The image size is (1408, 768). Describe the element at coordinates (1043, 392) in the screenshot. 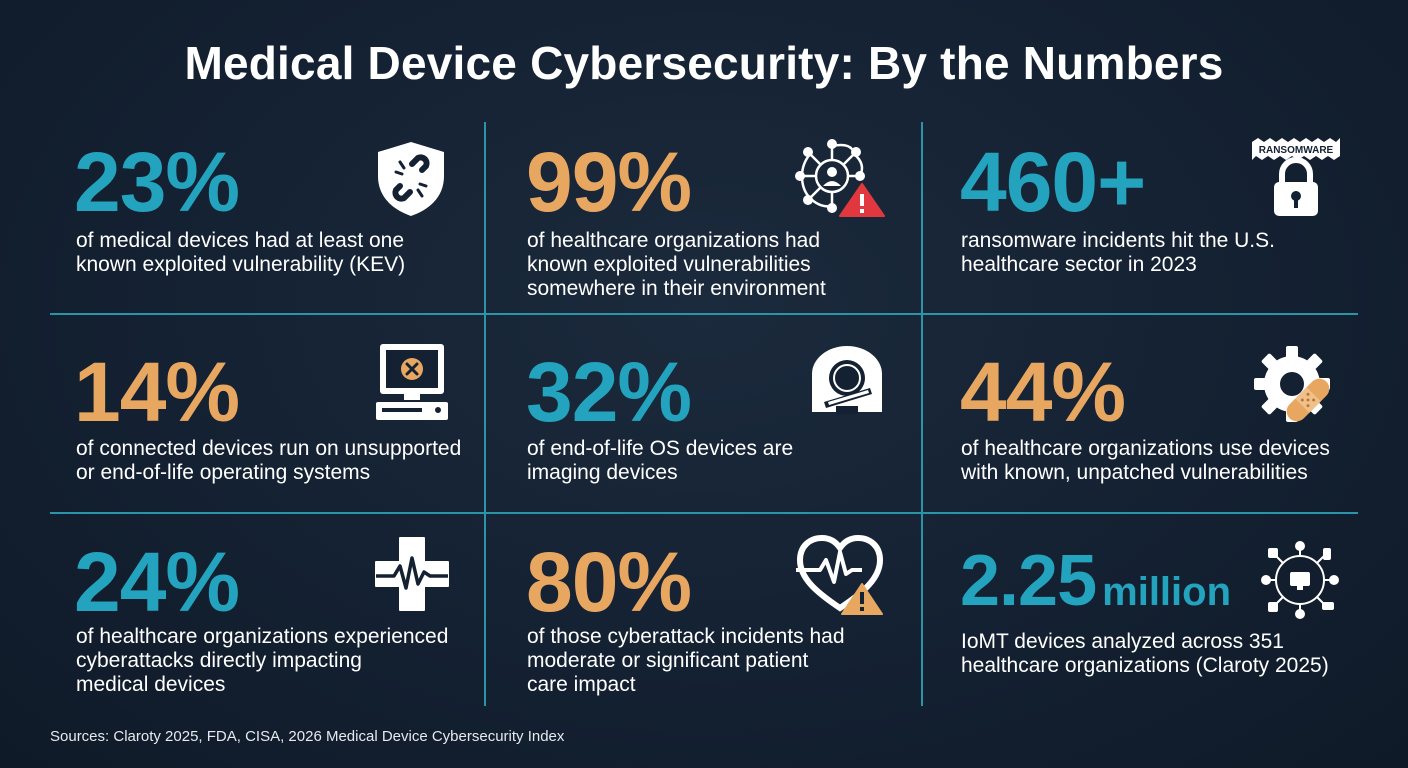

I see `stat-value: 44%` at that location.